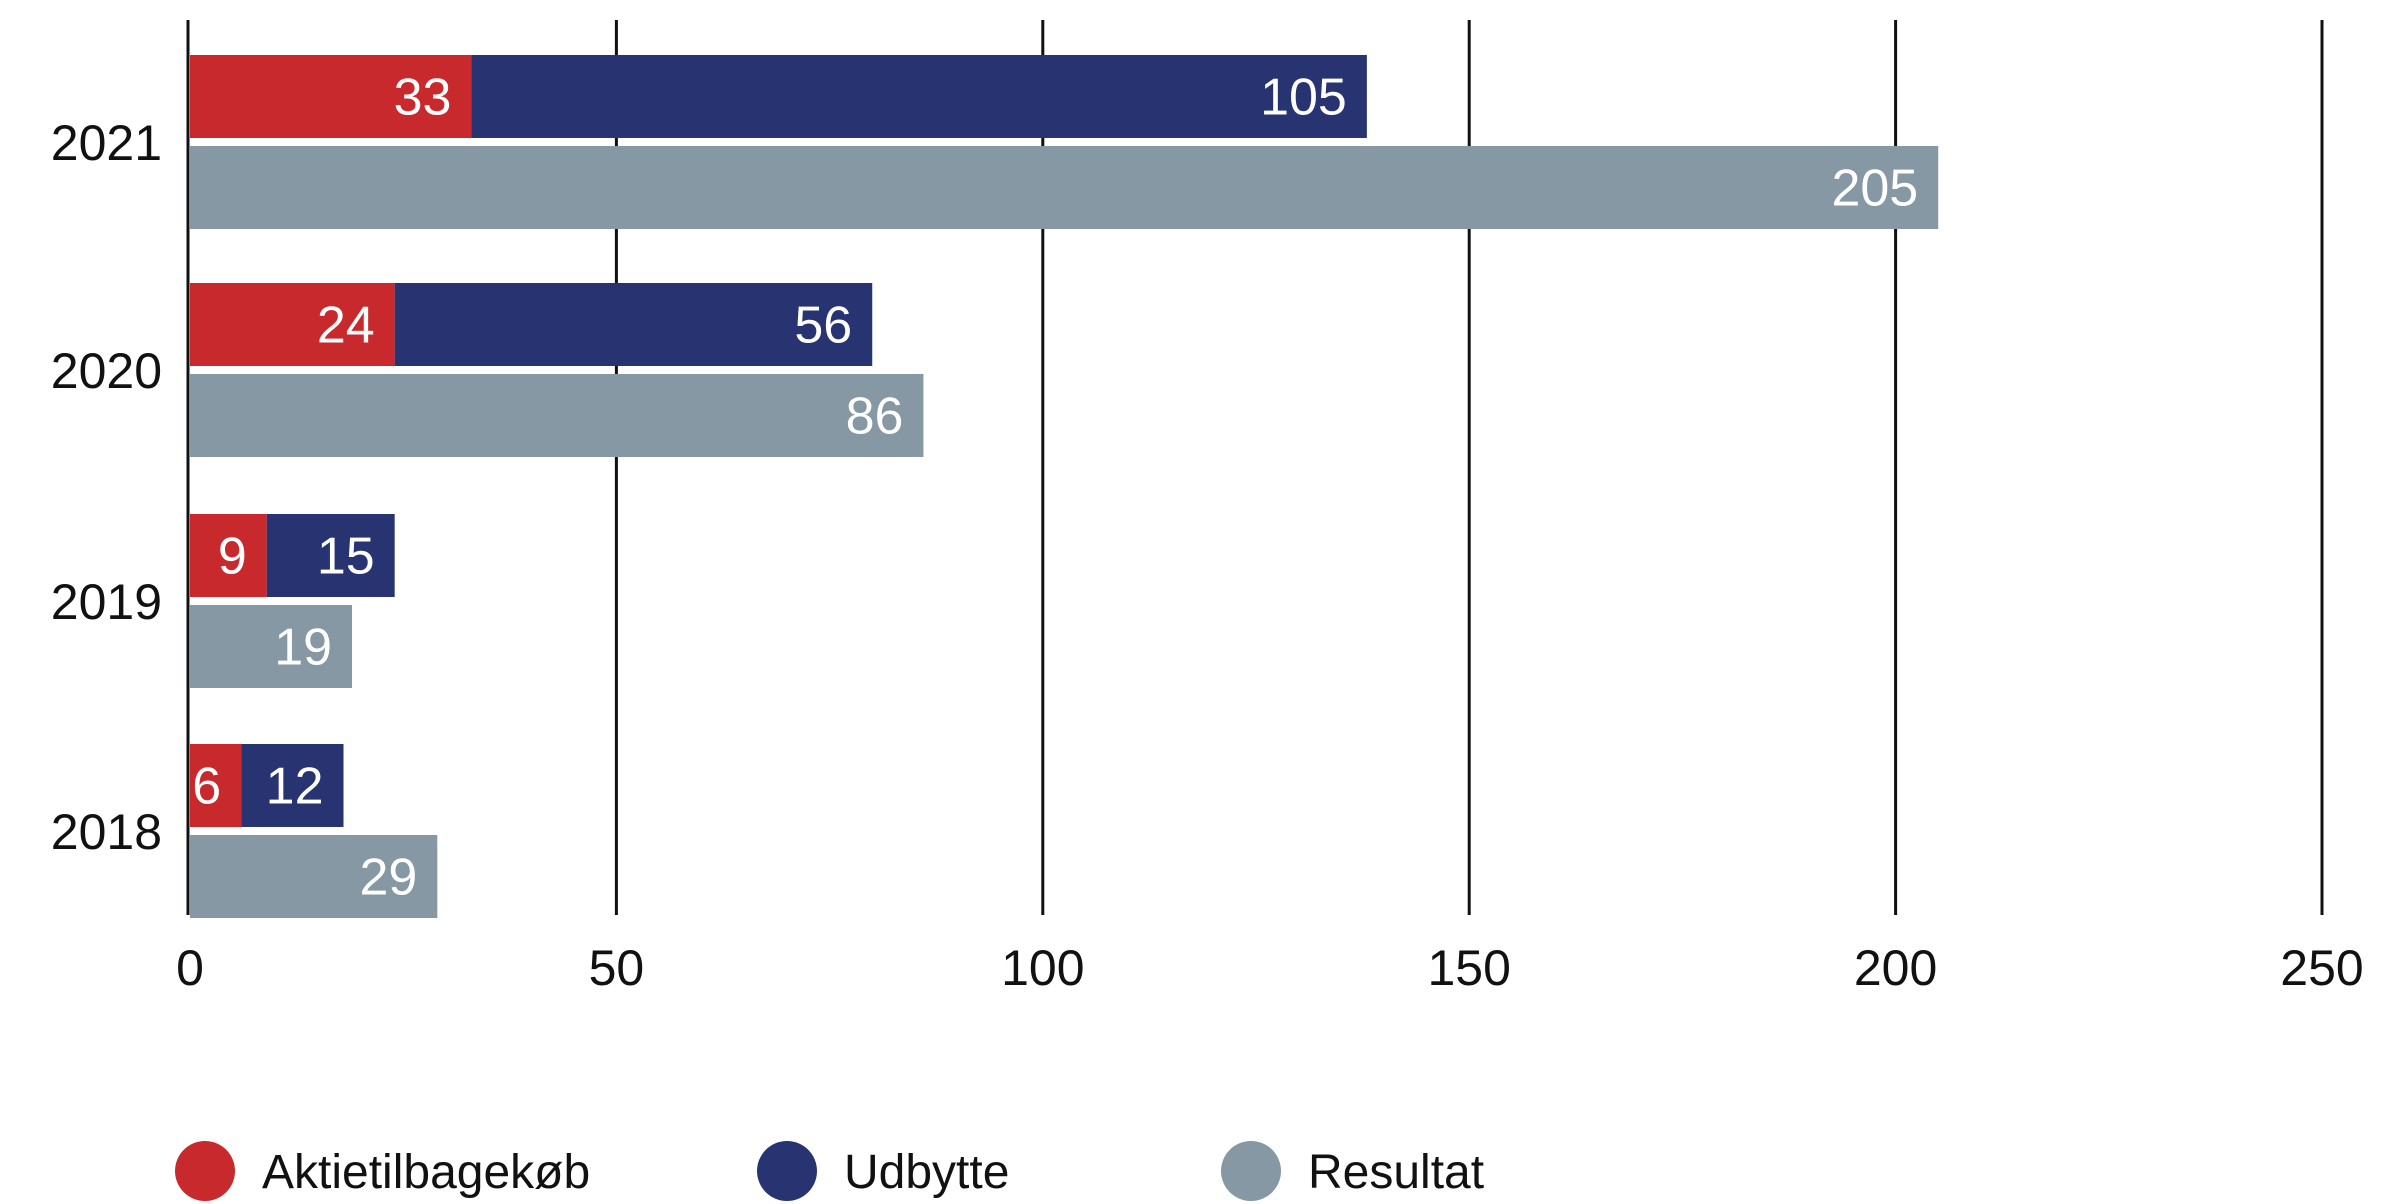  Describe the element at coordinates (292, 324) in the screenshot. I see `bar-2020-Aktietilbagekøb` at that location.